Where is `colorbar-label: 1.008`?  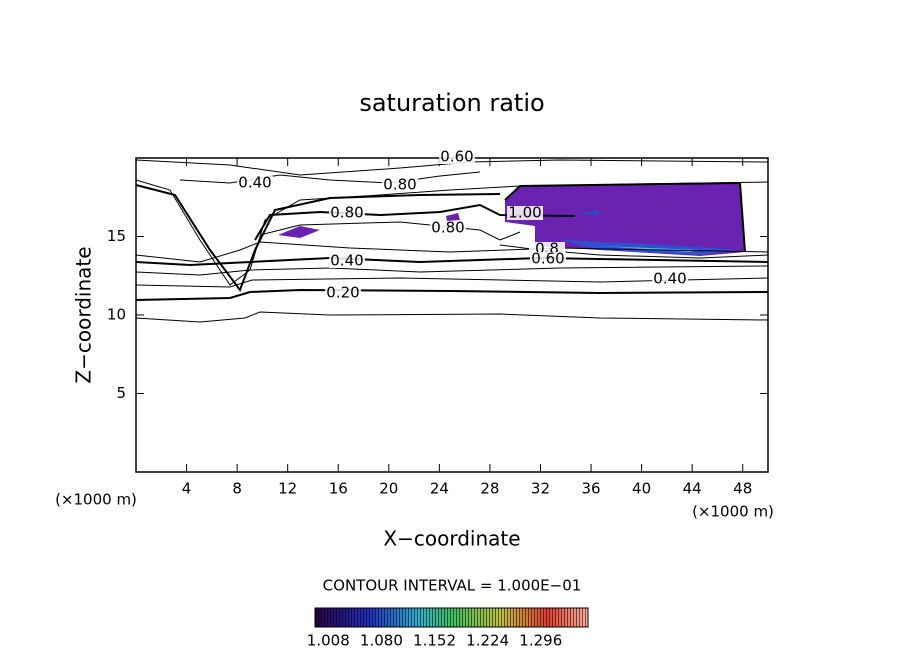
colorbar-label: 1.008 is located at coordinates (328, 641).